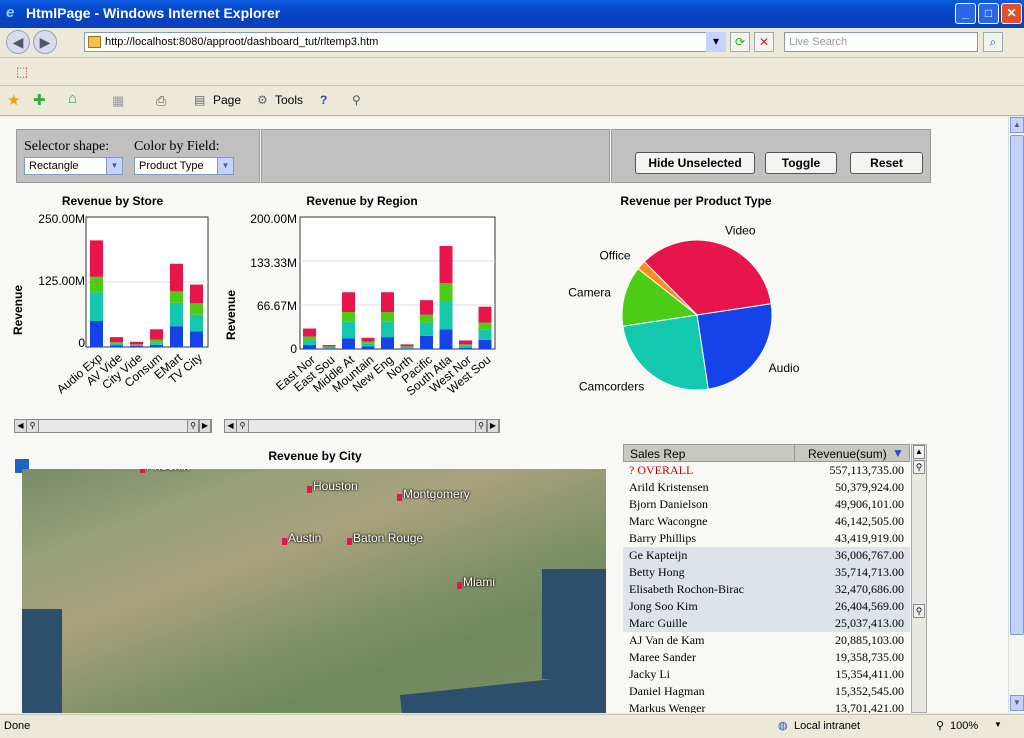 This screenshot has width=1024, height=738. What do you see at coordinates (707, 277) in the screenshot?
I see `pie-slice-video` at bounding box center [707, 277].